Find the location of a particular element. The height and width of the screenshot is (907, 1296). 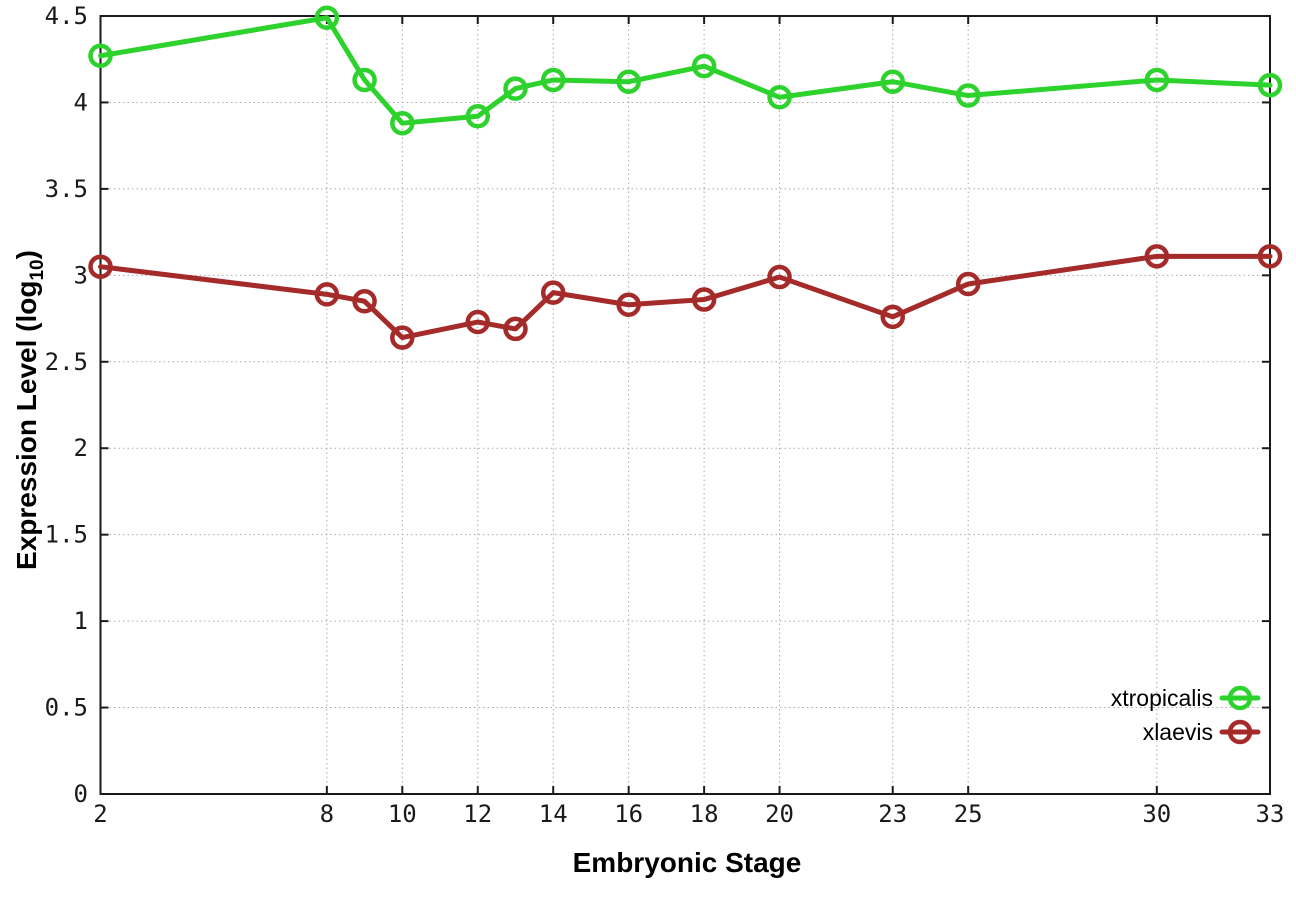

legend-label-xtropicalis: xtropicalis is located at coordinates (1162, 698).